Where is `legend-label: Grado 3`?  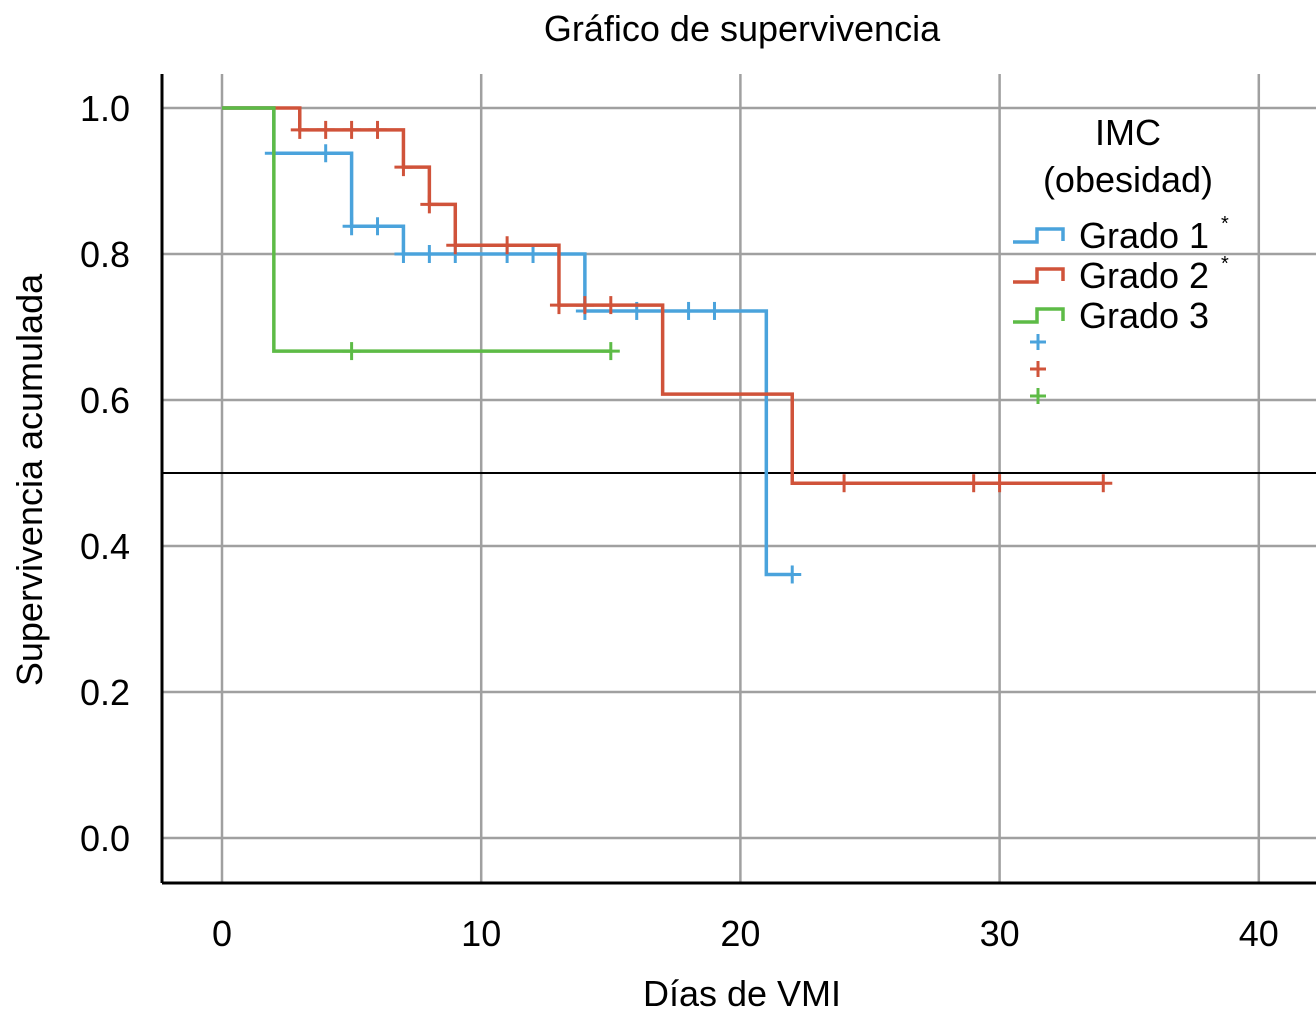 legend-label: Grado 3 is located at coordinates (1144, 315).